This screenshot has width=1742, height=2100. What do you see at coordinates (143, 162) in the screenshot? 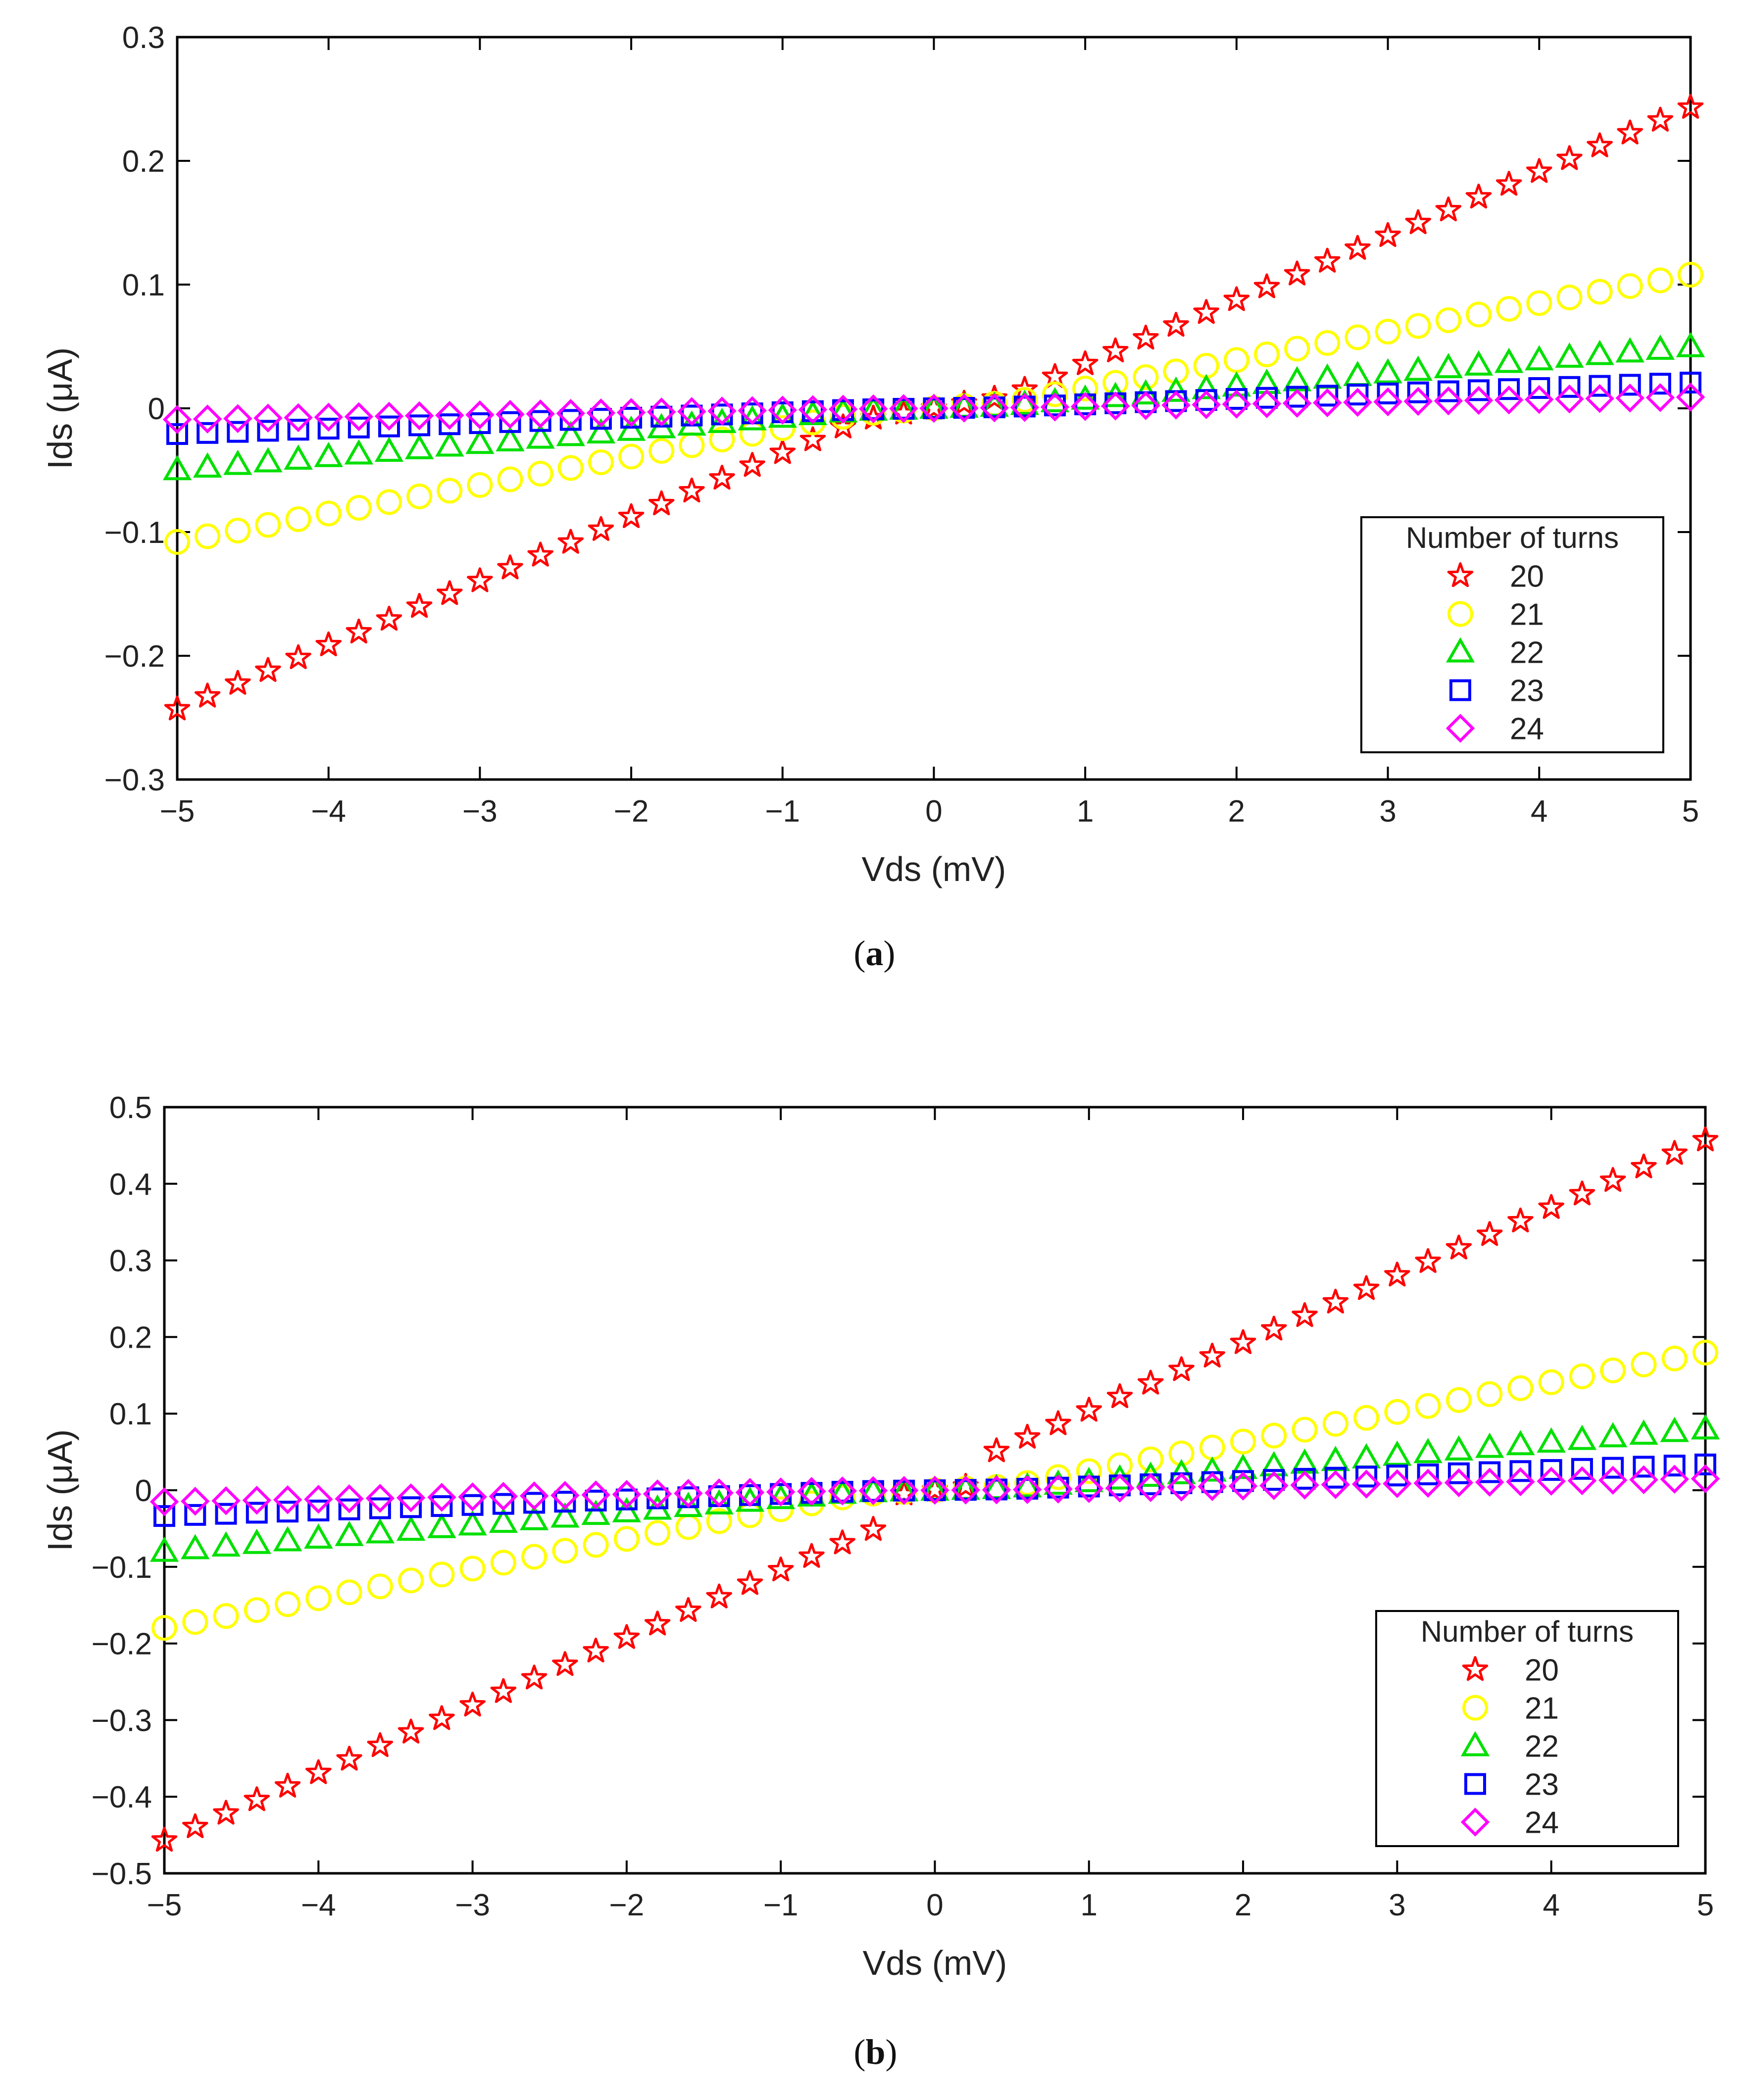
I see `y-tick-label: 0.2` at bounding box center [143, 162].